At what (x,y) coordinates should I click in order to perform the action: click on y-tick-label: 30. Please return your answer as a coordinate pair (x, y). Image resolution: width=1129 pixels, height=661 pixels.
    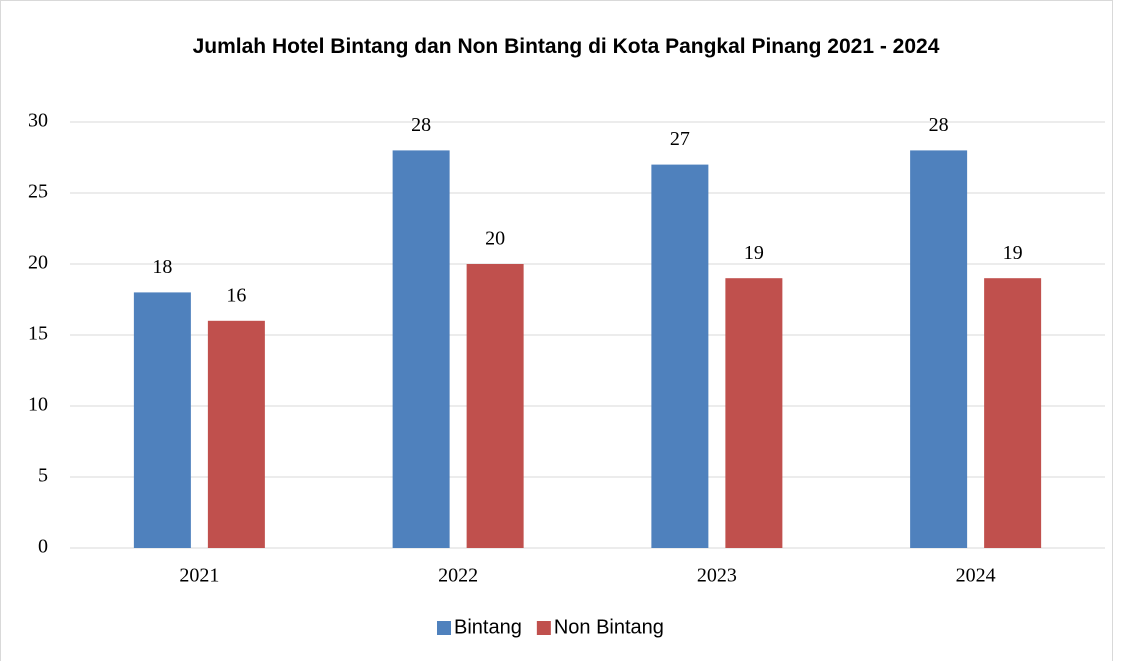
    Looking at the image, I should click on (38, 121).